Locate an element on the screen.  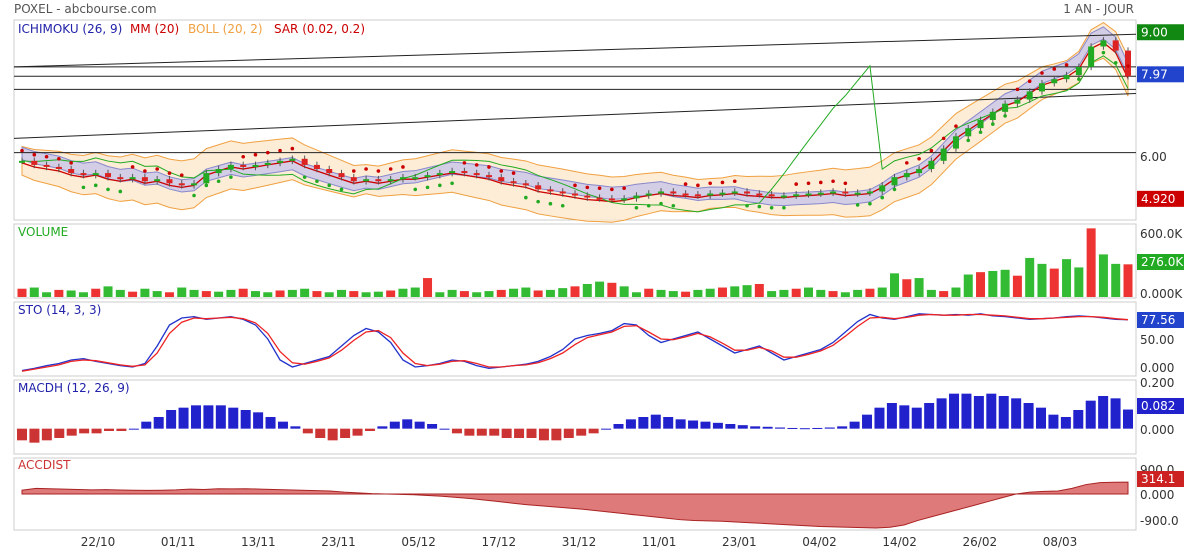
x-tick-label: 23/11 is located at coordinates (338, 542).